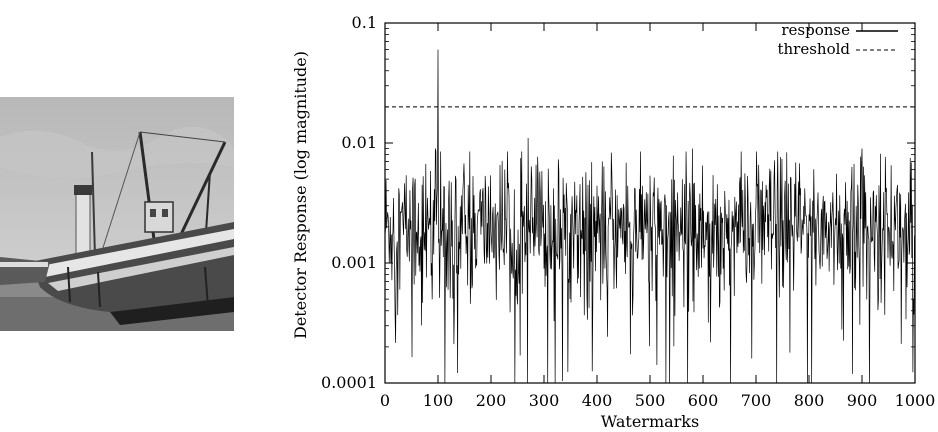 This screenshot has height=432, width=938. I want to click on x-tick-label: 1000, so click(915, 400).